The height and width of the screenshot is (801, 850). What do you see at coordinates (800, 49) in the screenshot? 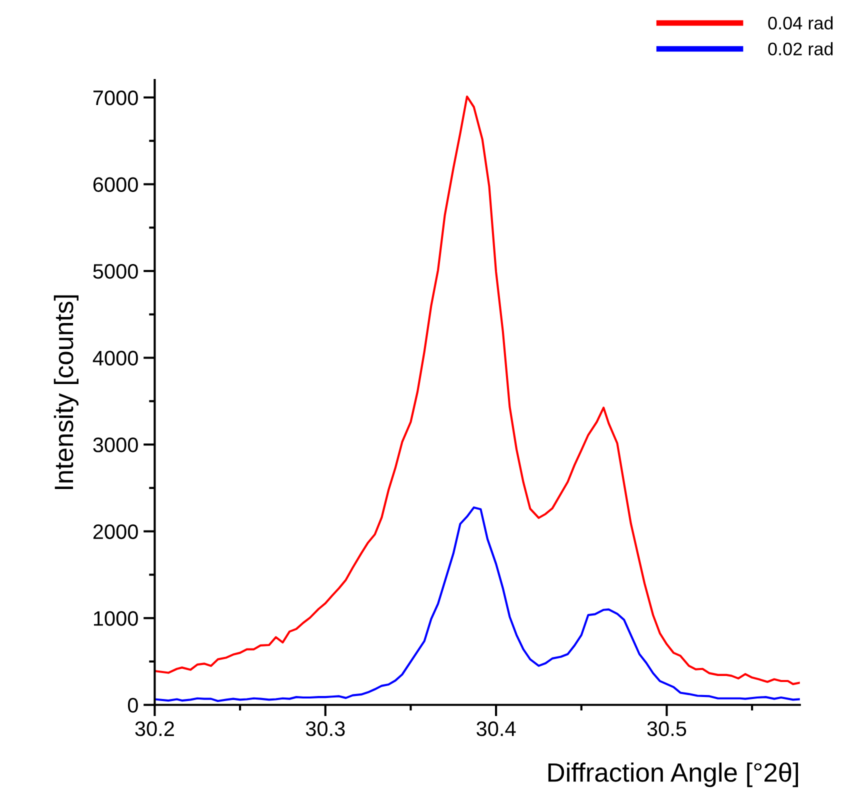
I see `legend-label: 0.02 rad` at bounding box center [800, 49].